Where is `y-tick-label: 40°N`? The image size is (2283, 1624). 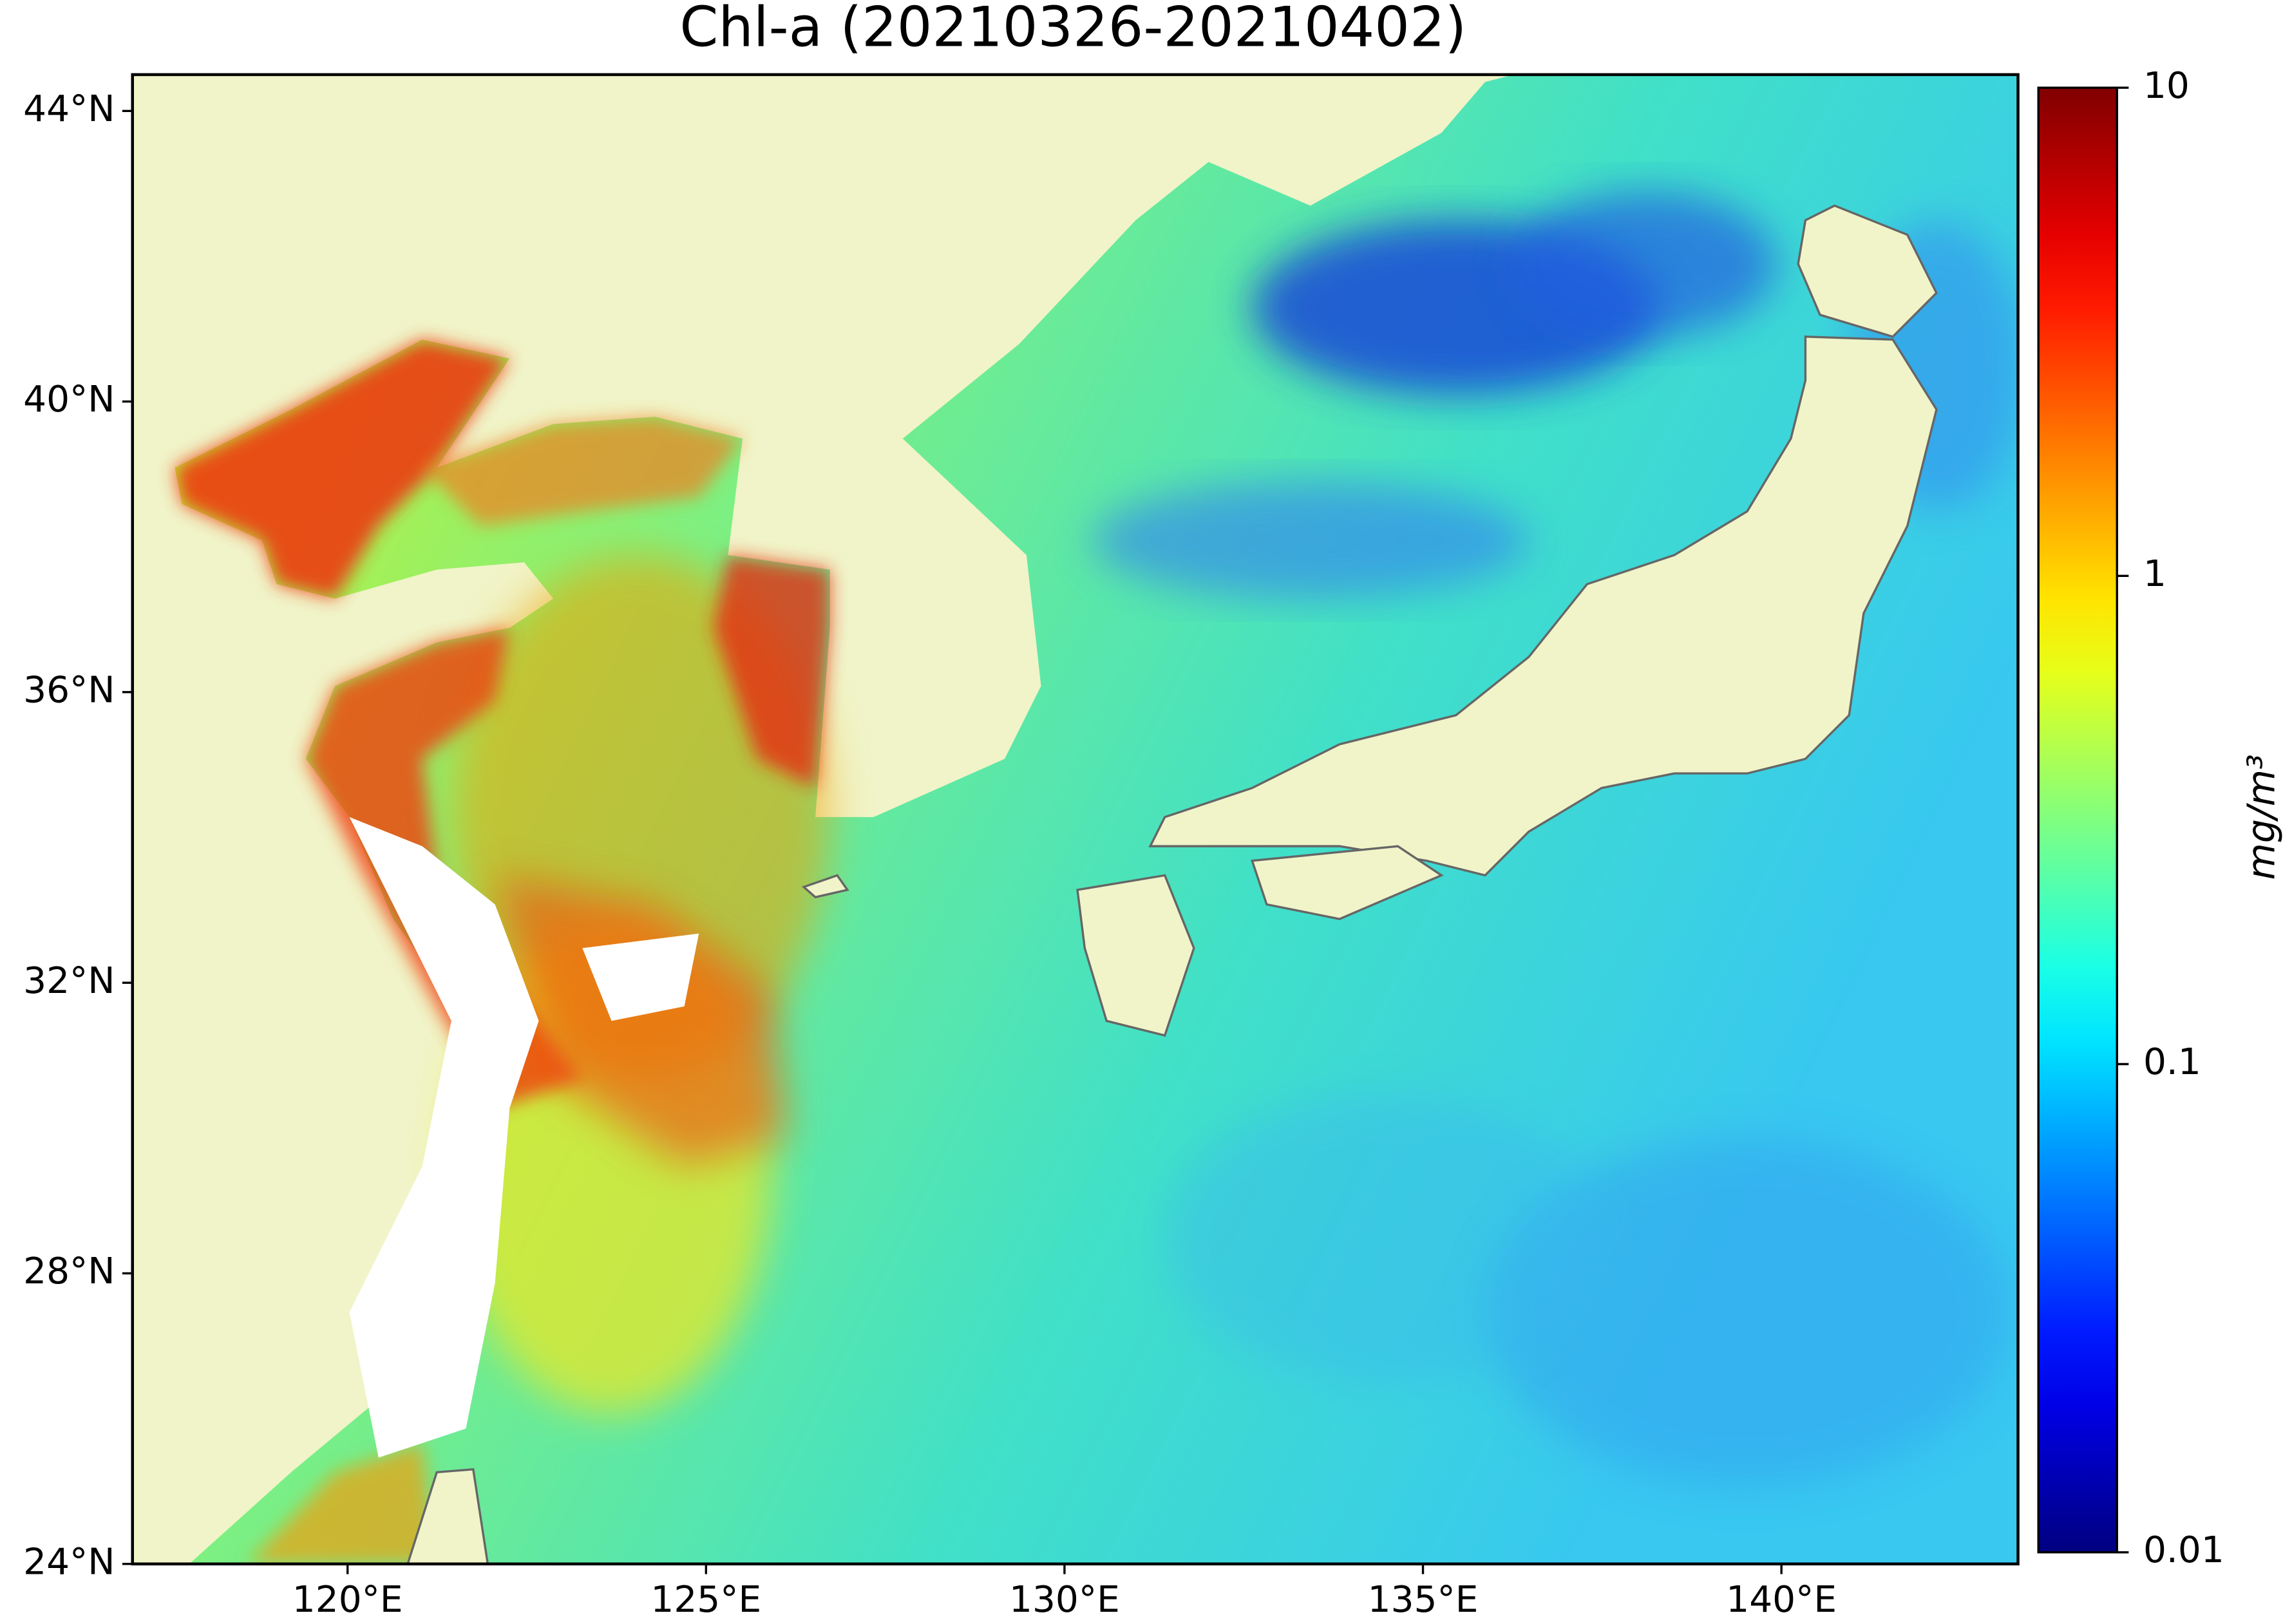 y-tick-label: 40°N is located at coordinates (69, 399).